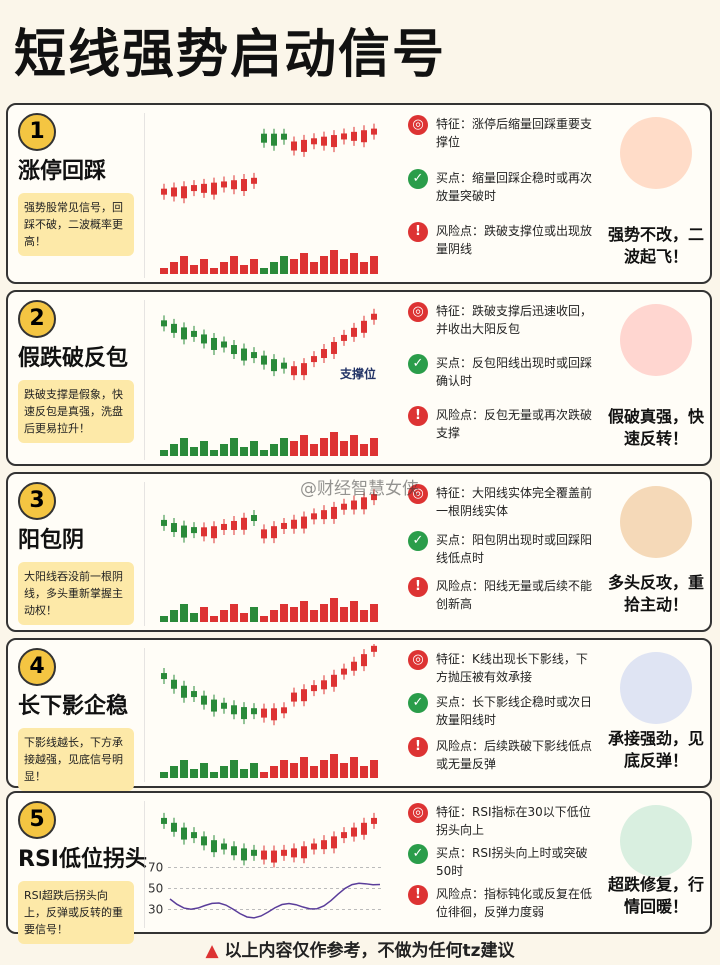  I want to click on point-icon: ◎, so click(418, 125).